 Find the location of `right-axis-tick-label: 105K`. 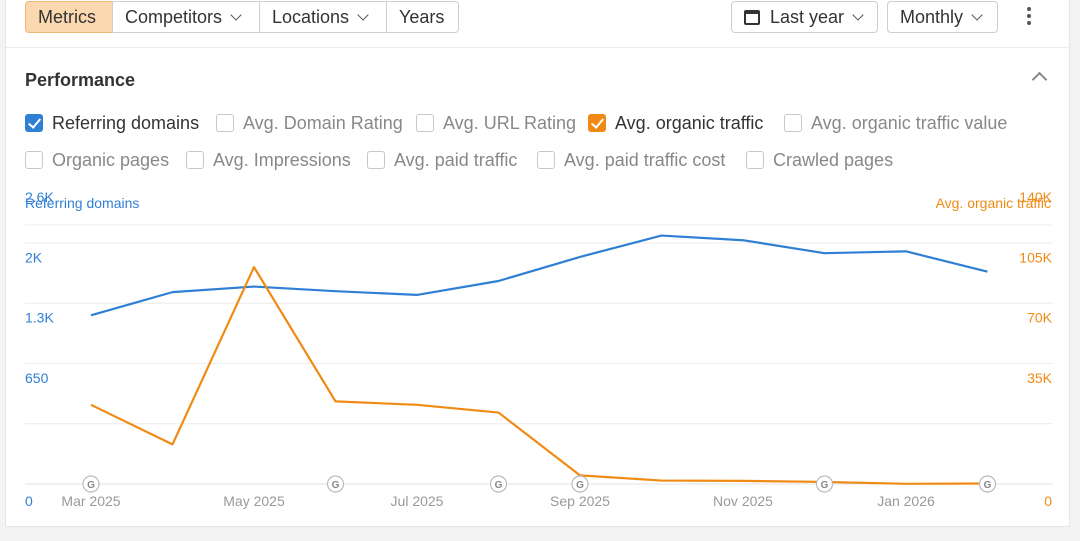

right-axis-tick-label: 105K is located at coordinates (1035, 257).